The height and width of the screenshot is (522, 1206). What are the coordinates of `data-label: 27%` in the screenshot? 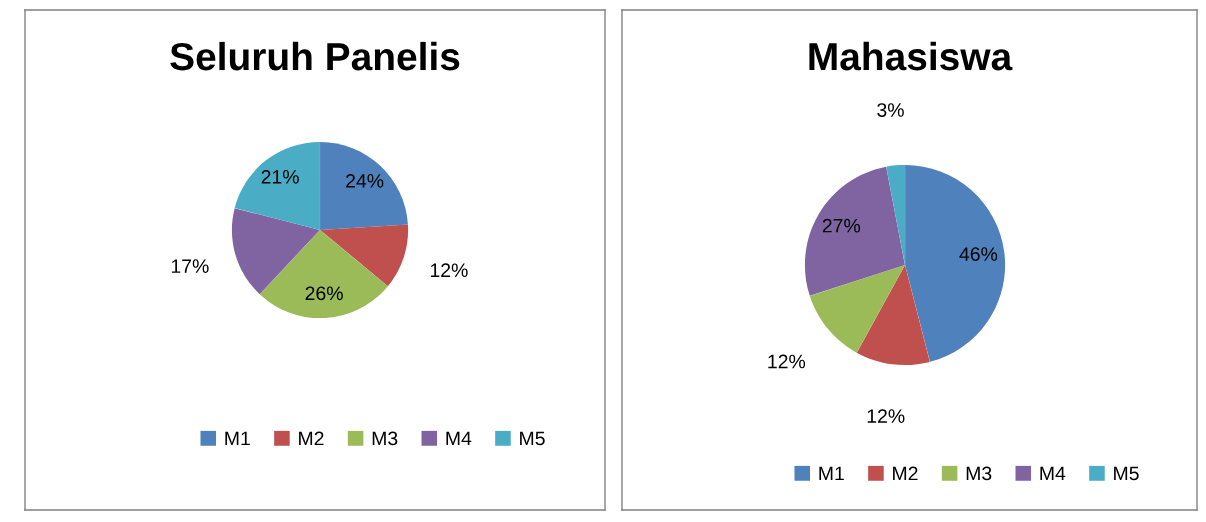 It's located at (841, 225).